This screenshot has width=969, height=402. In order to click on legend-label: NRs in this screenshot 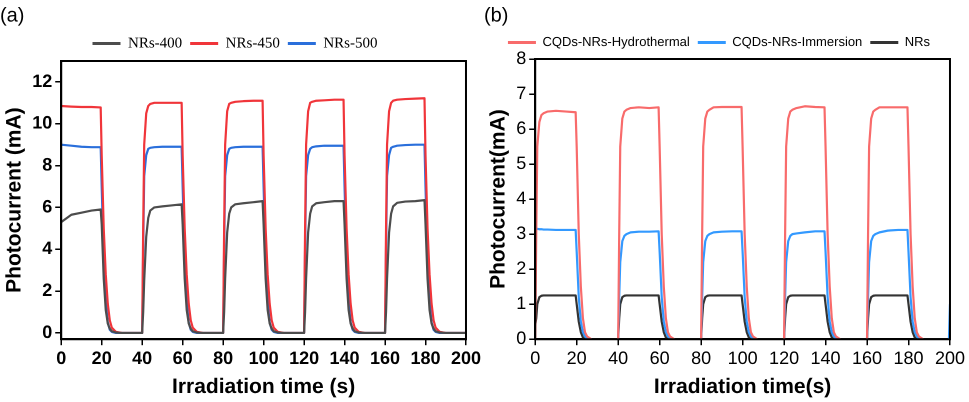, I will do `click(917, 42)`.